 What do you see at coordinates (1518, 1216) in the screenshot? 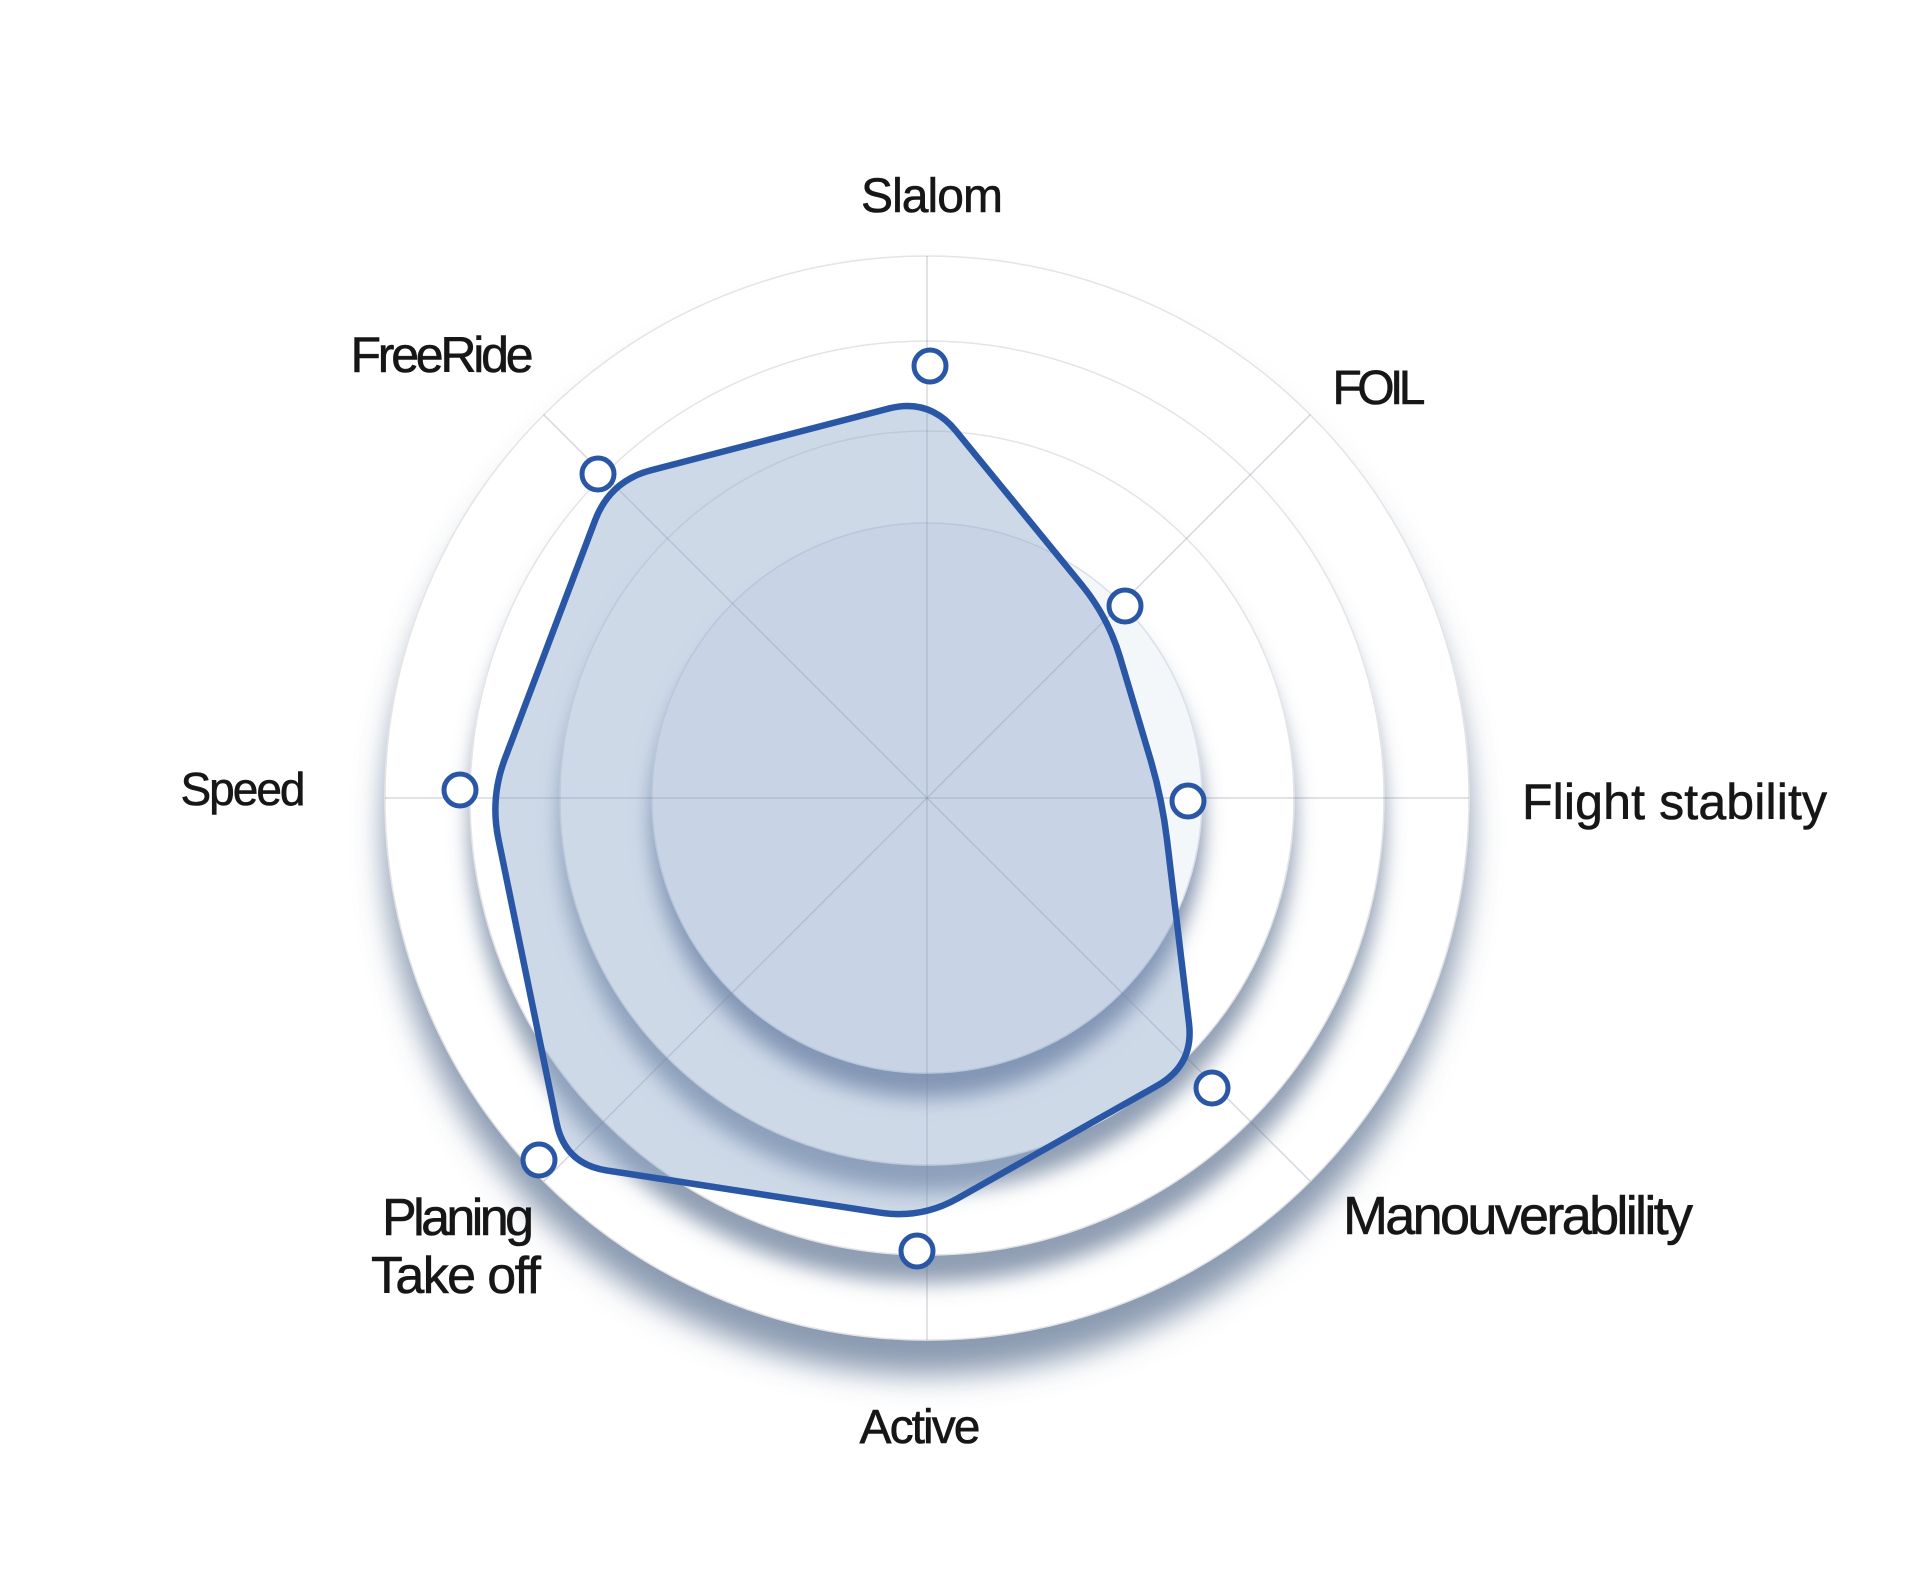
I see `svg-text: Manouverablility` at bounding box center [1518, 1216].